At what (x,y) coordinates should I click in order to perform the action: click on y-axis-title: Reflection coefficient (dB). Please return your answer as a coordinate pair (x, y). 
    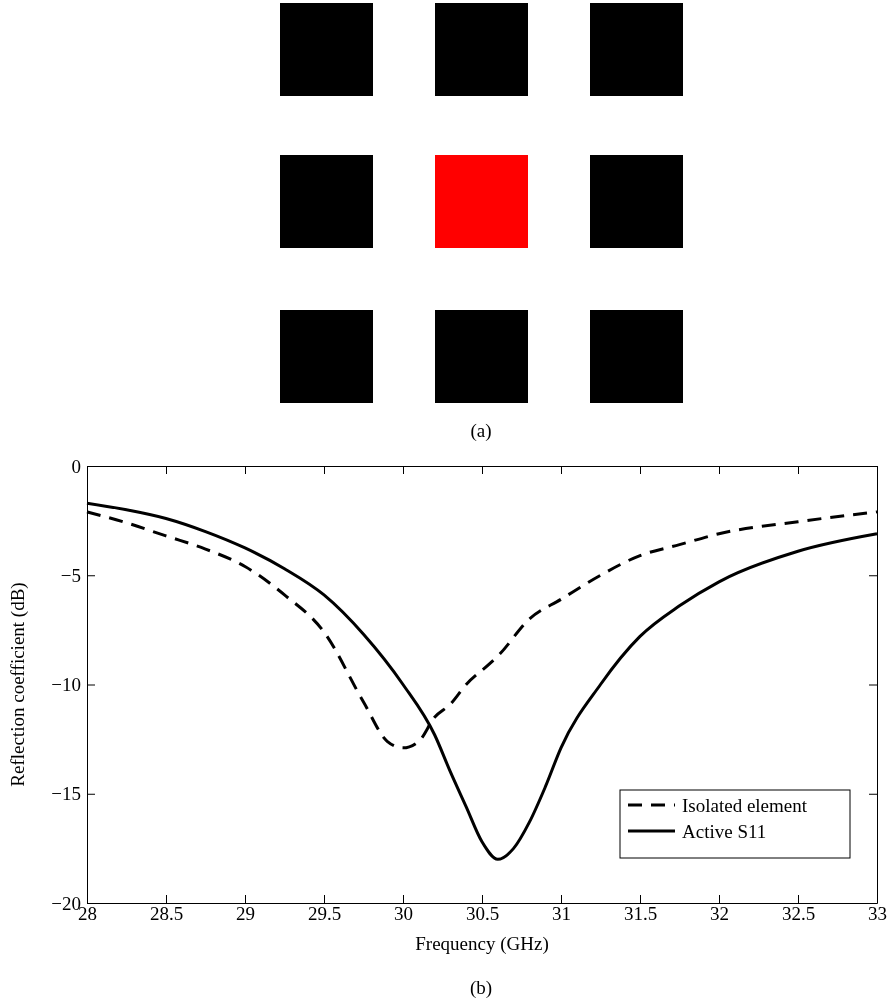
    Looking at the image, I should click on (18, 684).